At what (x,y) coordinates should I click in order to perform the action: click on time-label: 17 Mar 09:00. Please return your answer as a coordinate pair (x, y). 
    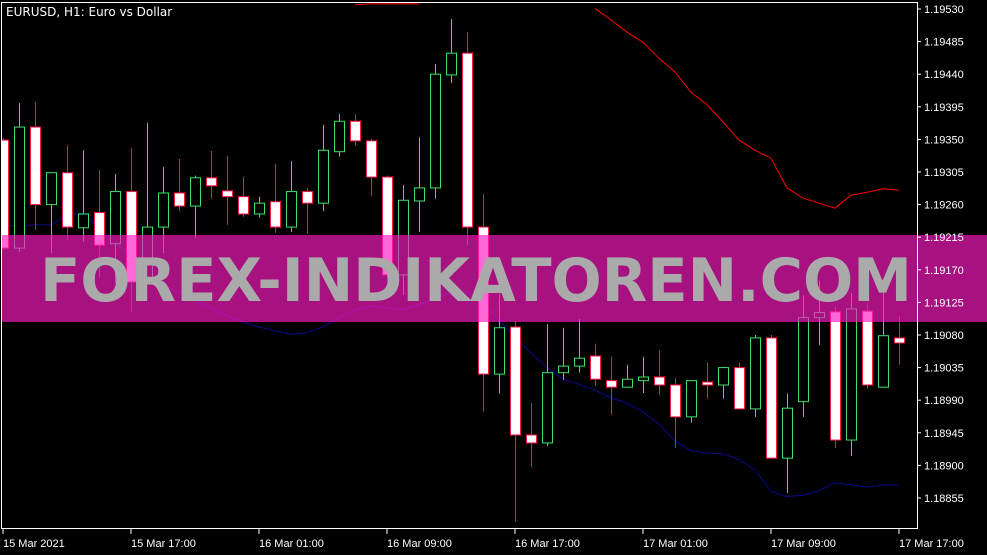
    Looking at the image, I should click on (803, 544).